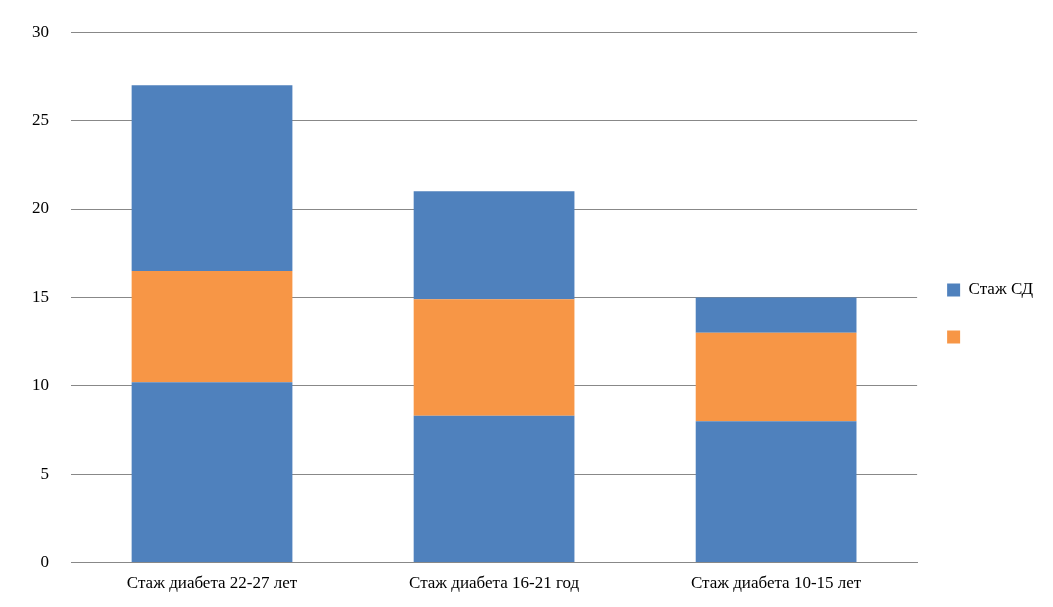  What do you see at coordinates (44, 473) in the screenshot?
I see `y-tick-label: 5` at bounding box center [44, 473].